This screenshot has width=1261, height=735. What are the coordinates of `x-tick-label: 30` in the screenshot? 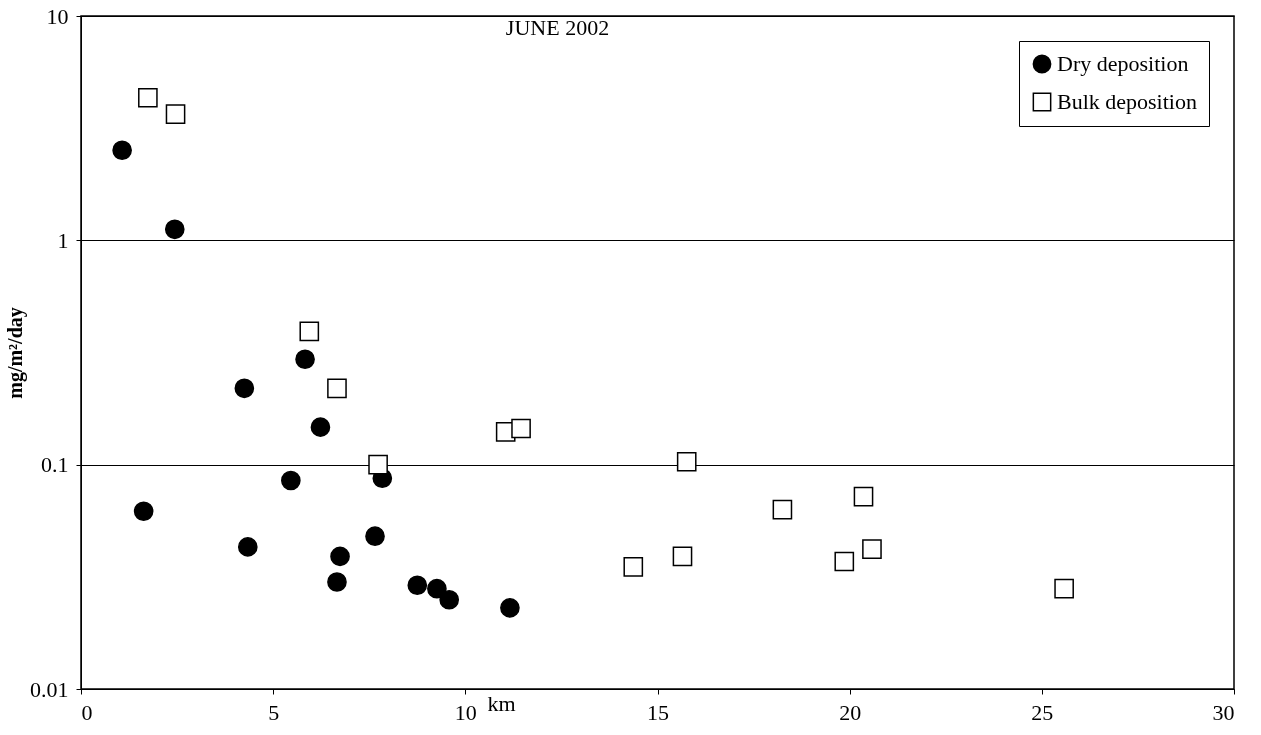 It's located at (1223, 712).